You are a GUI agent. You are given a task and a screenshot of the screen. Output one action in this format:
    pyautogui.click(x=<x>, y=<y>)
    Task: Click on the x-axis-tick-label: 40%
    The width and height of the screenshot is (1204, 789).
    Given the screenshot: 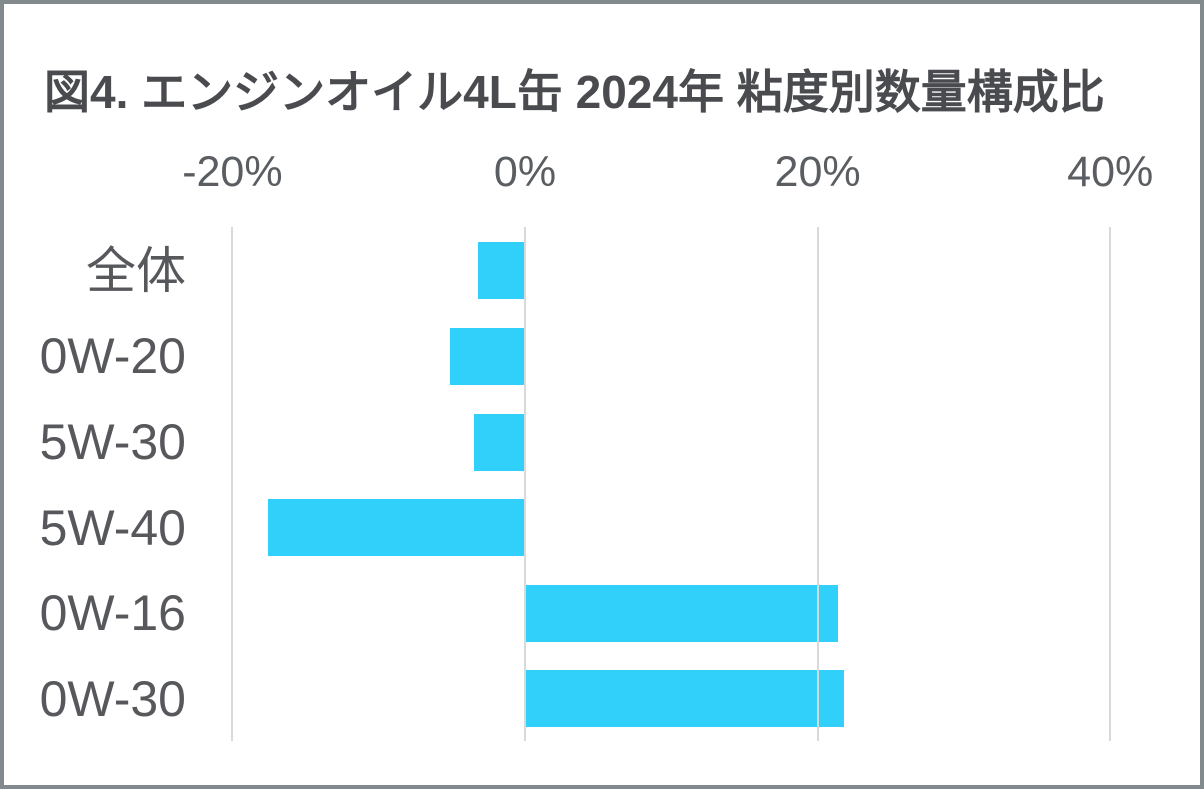 What is the action you would take?
    pyautogui.click(x=1110, y=172)
    